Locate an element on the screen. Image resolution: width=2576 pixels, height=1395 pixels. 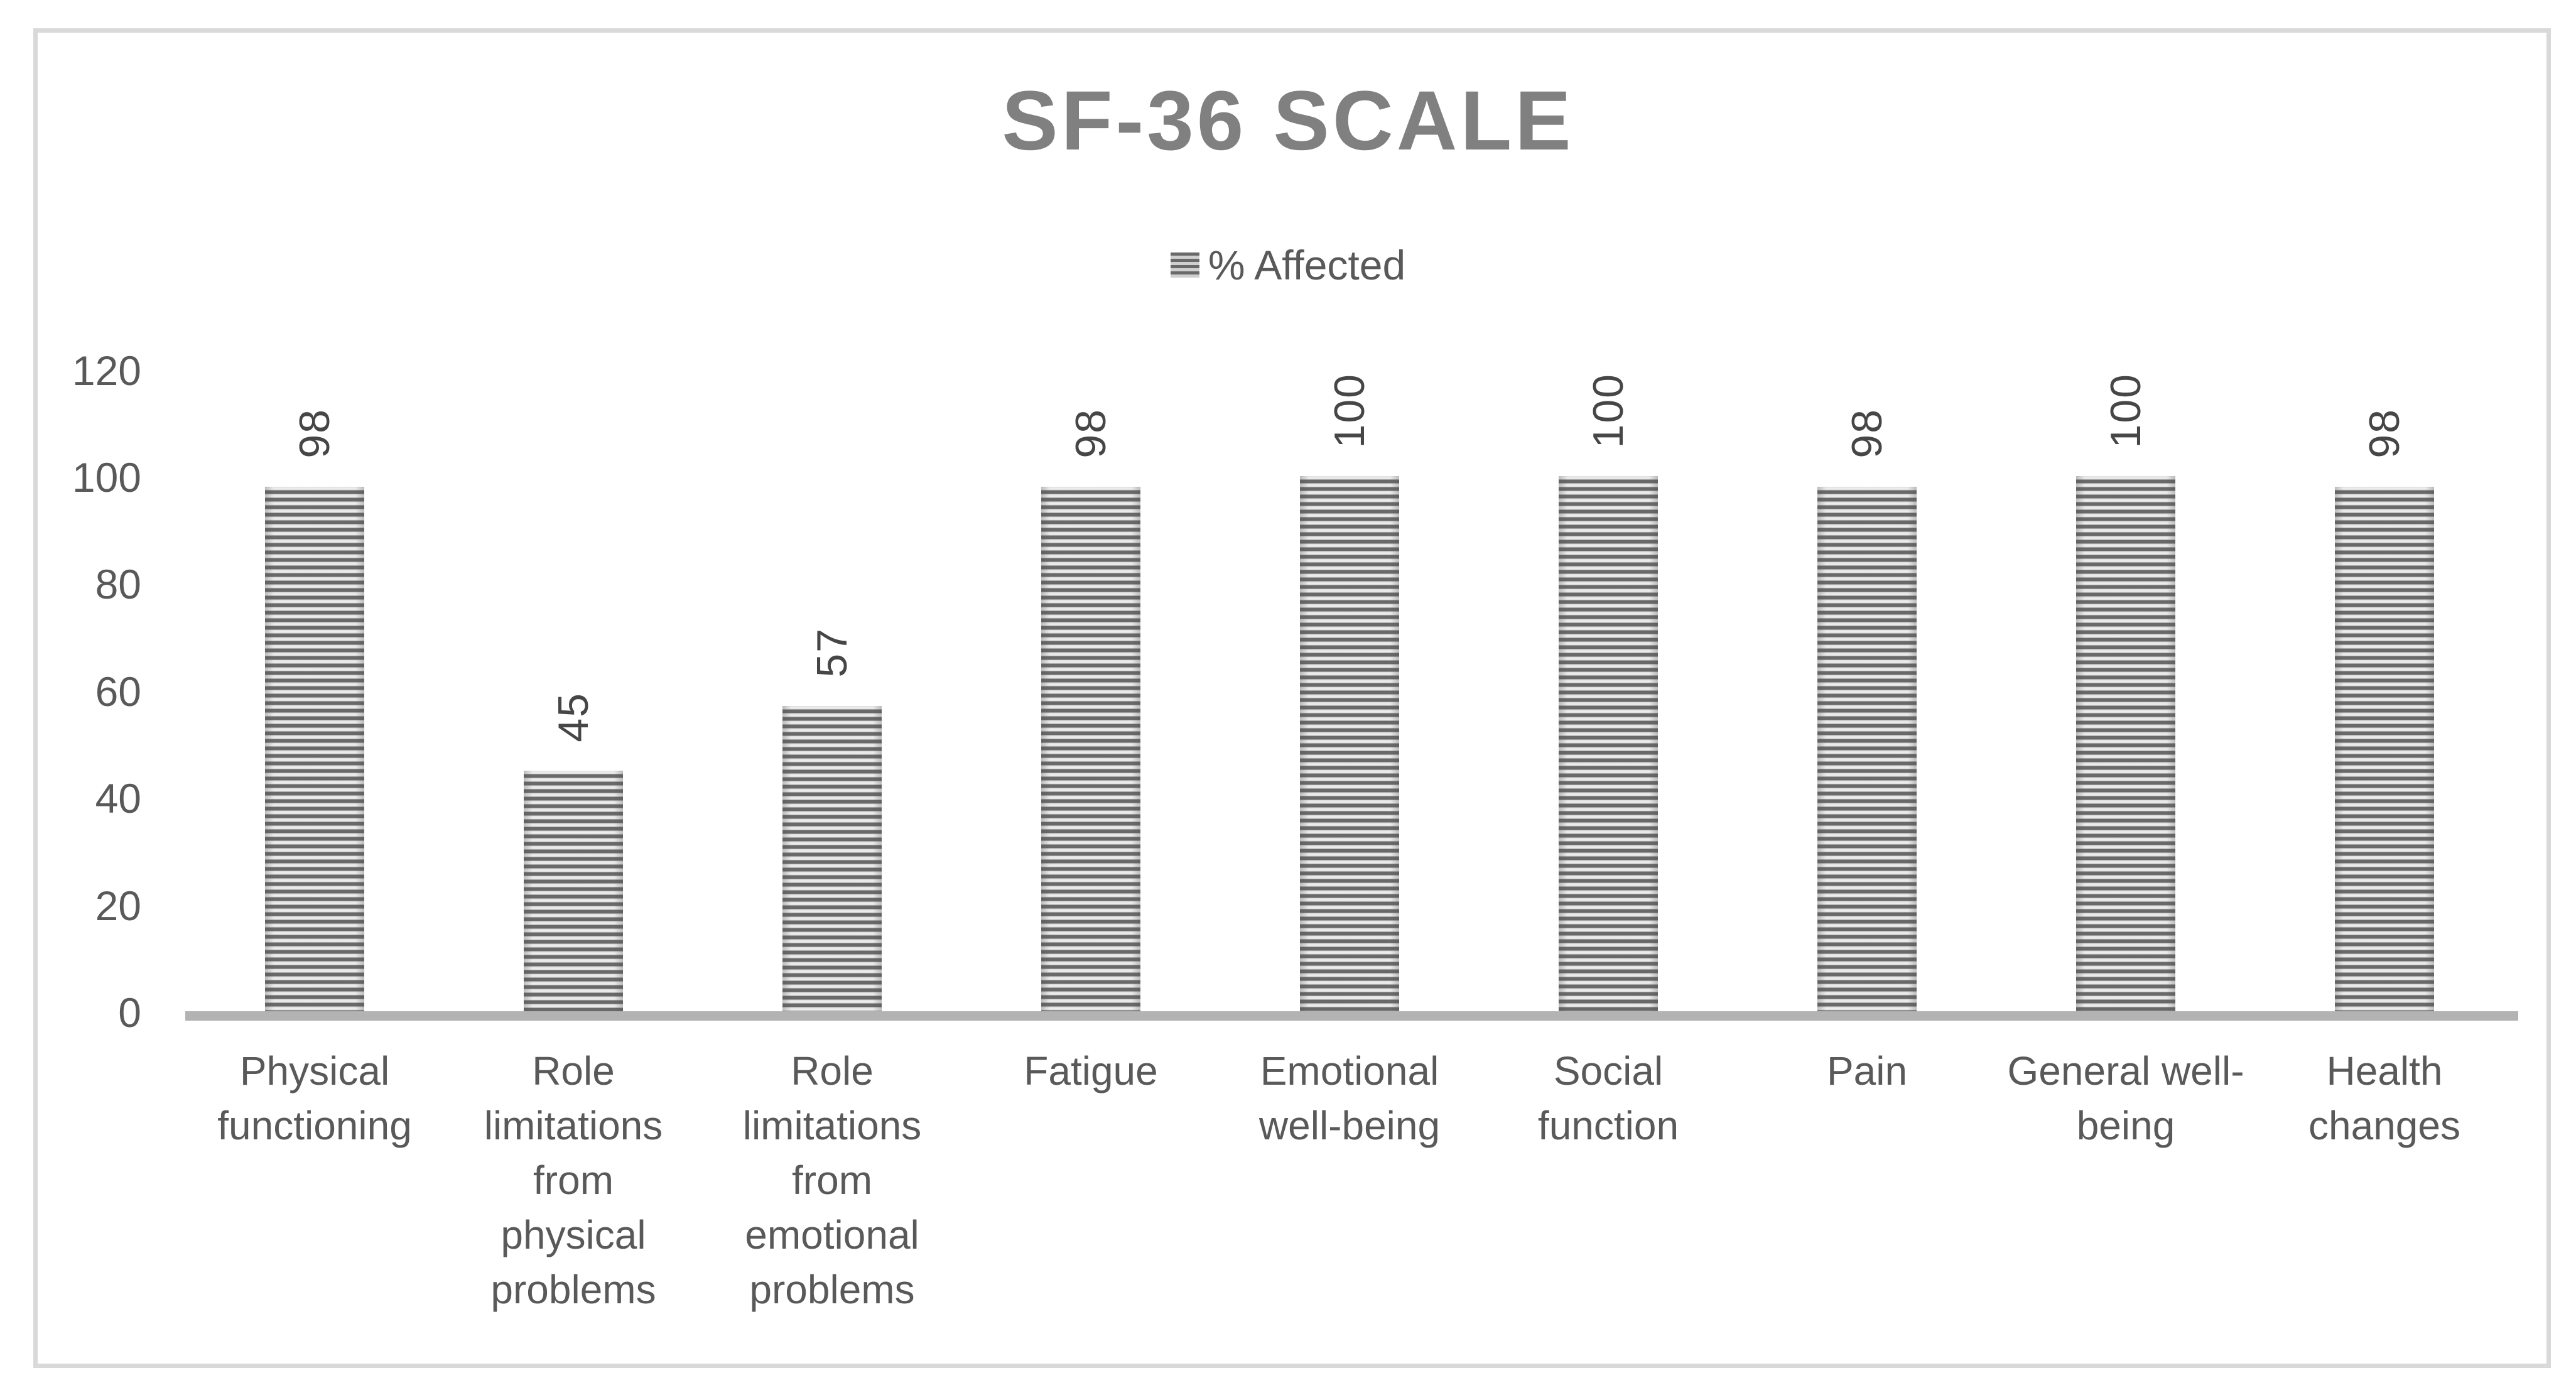
bar-slot: 45 is located at coordinates (573, 691).